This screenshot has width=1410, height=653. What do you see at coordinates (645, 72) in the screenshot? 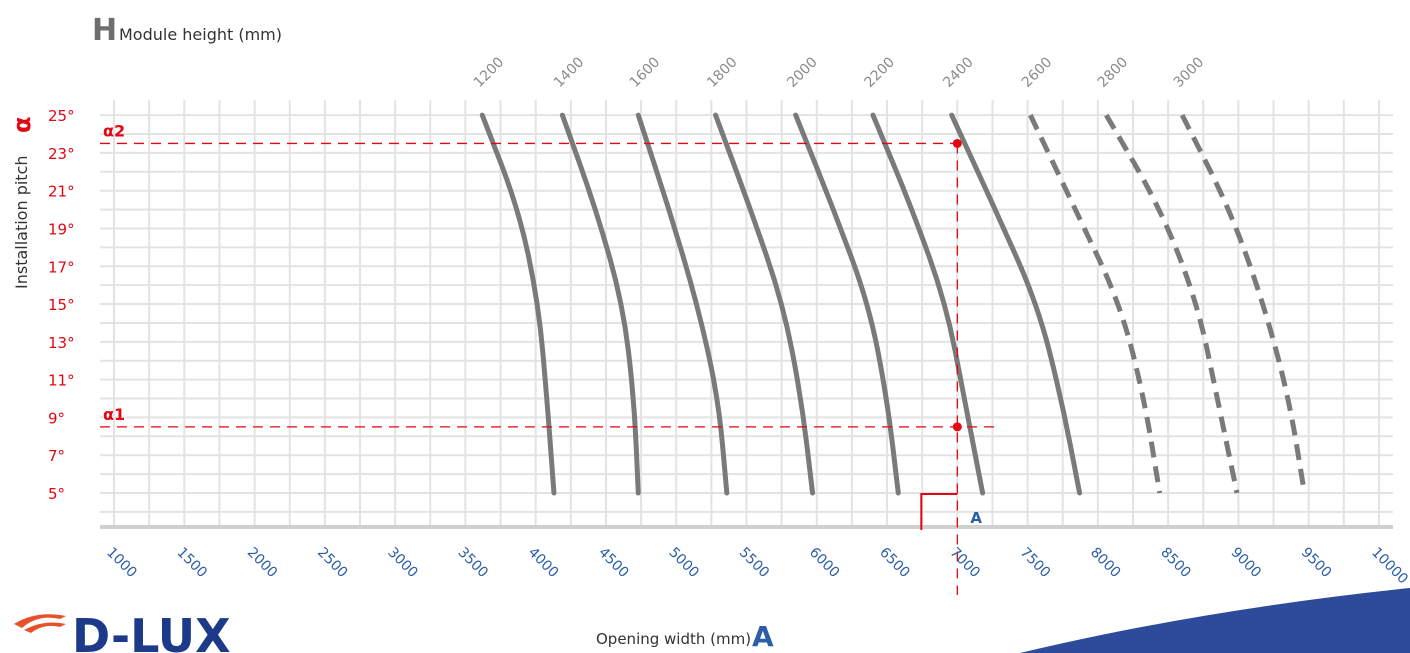
I see `series-label: 1600` at bounding box center [645, 72].